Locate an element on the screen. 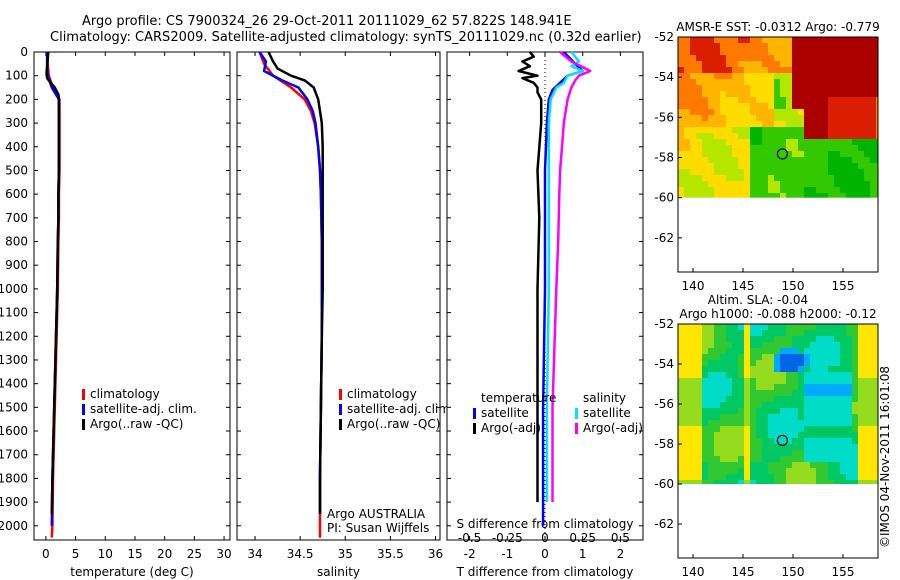 The width and height of the screenshot is (900, 580). argo-position-marker is located at coordinates (782, 154).